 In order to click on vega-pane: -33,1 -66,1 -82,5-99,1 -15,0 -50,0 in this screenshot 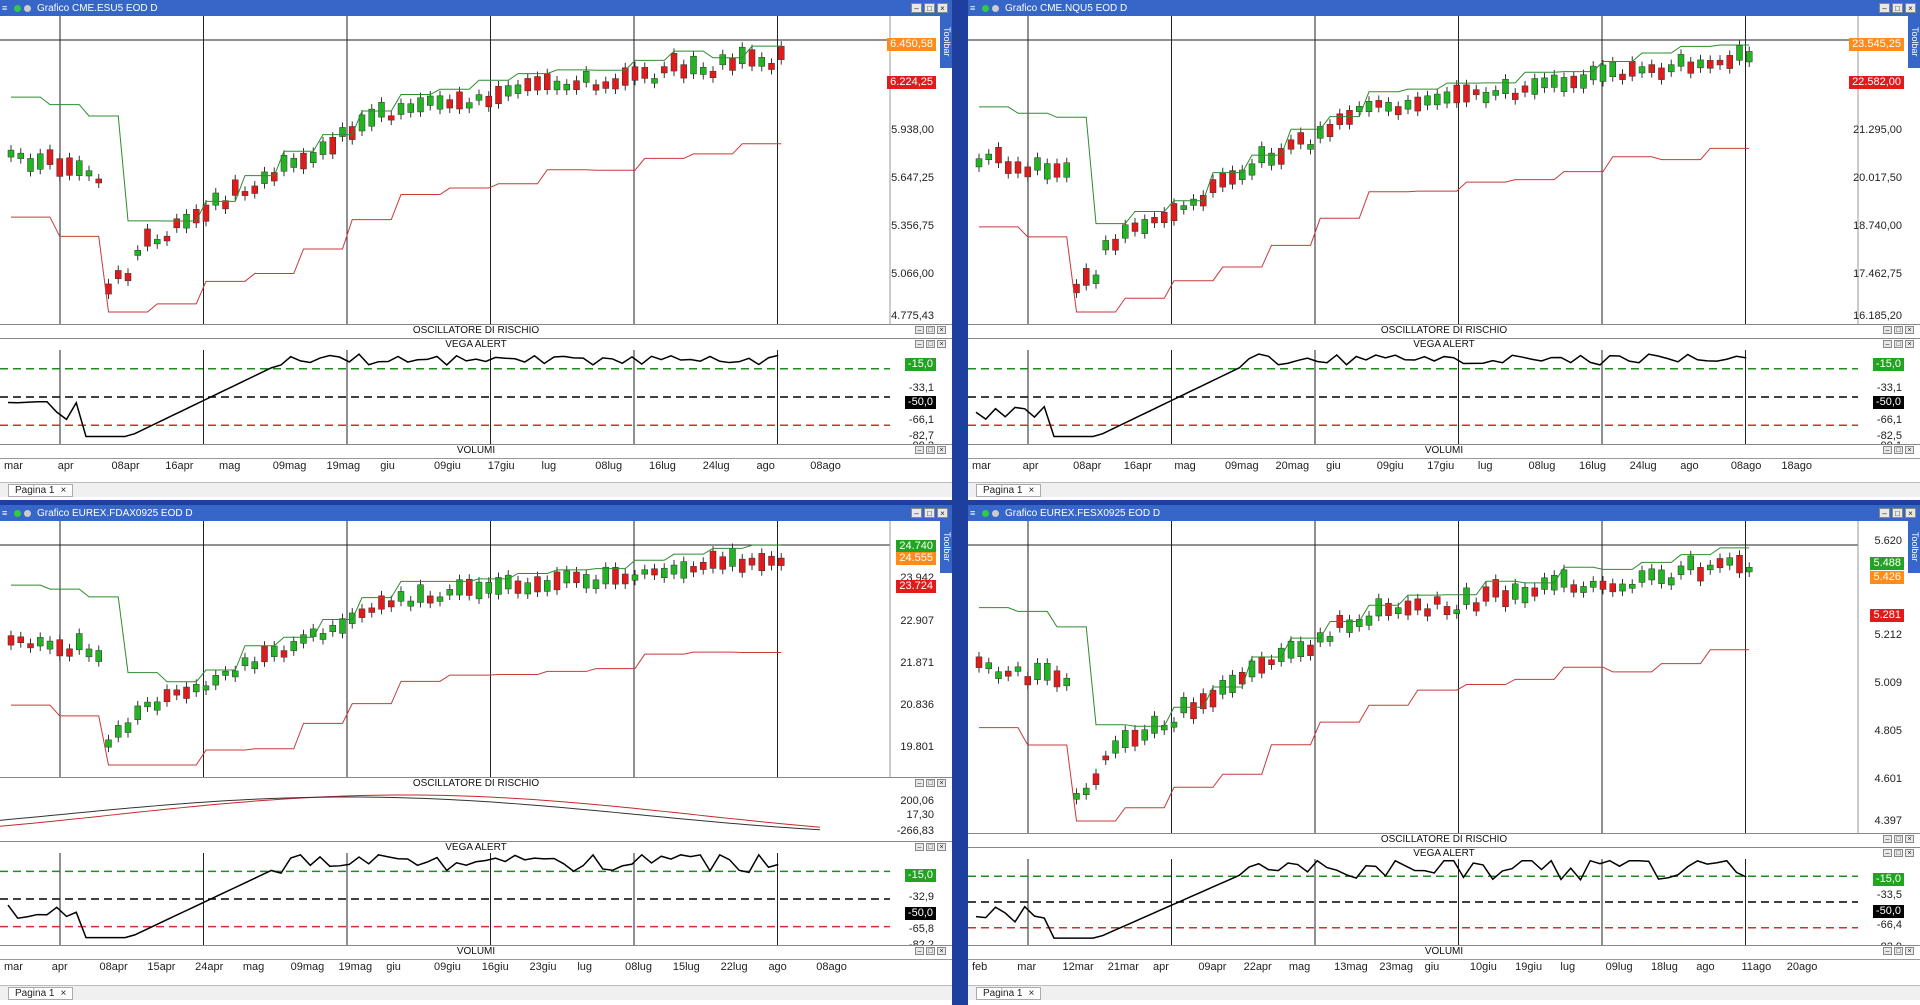, I will do `click(1438, 397)`.